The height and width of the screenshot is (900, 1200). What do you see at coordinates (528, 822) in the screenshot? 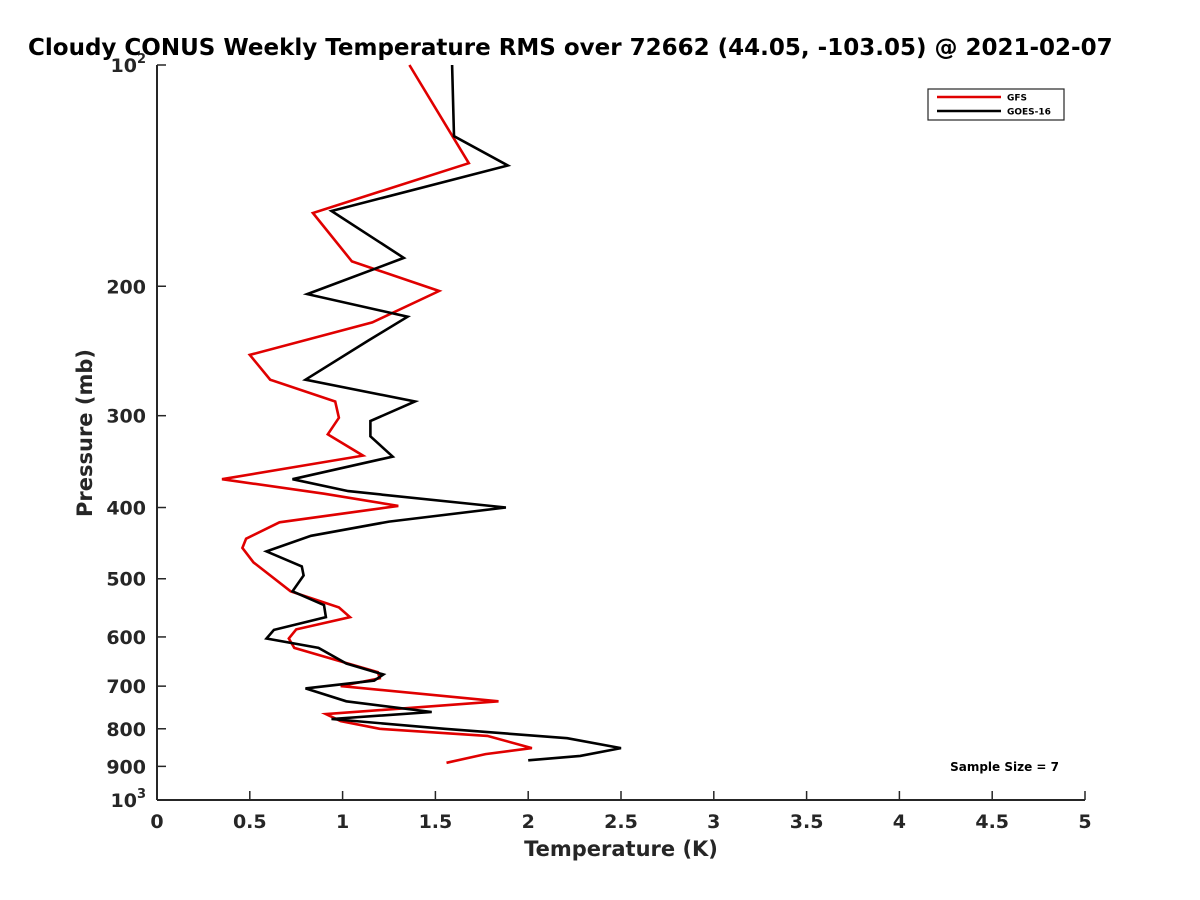
I see `x-tick-label: 2` at bounding box center [528, 822].